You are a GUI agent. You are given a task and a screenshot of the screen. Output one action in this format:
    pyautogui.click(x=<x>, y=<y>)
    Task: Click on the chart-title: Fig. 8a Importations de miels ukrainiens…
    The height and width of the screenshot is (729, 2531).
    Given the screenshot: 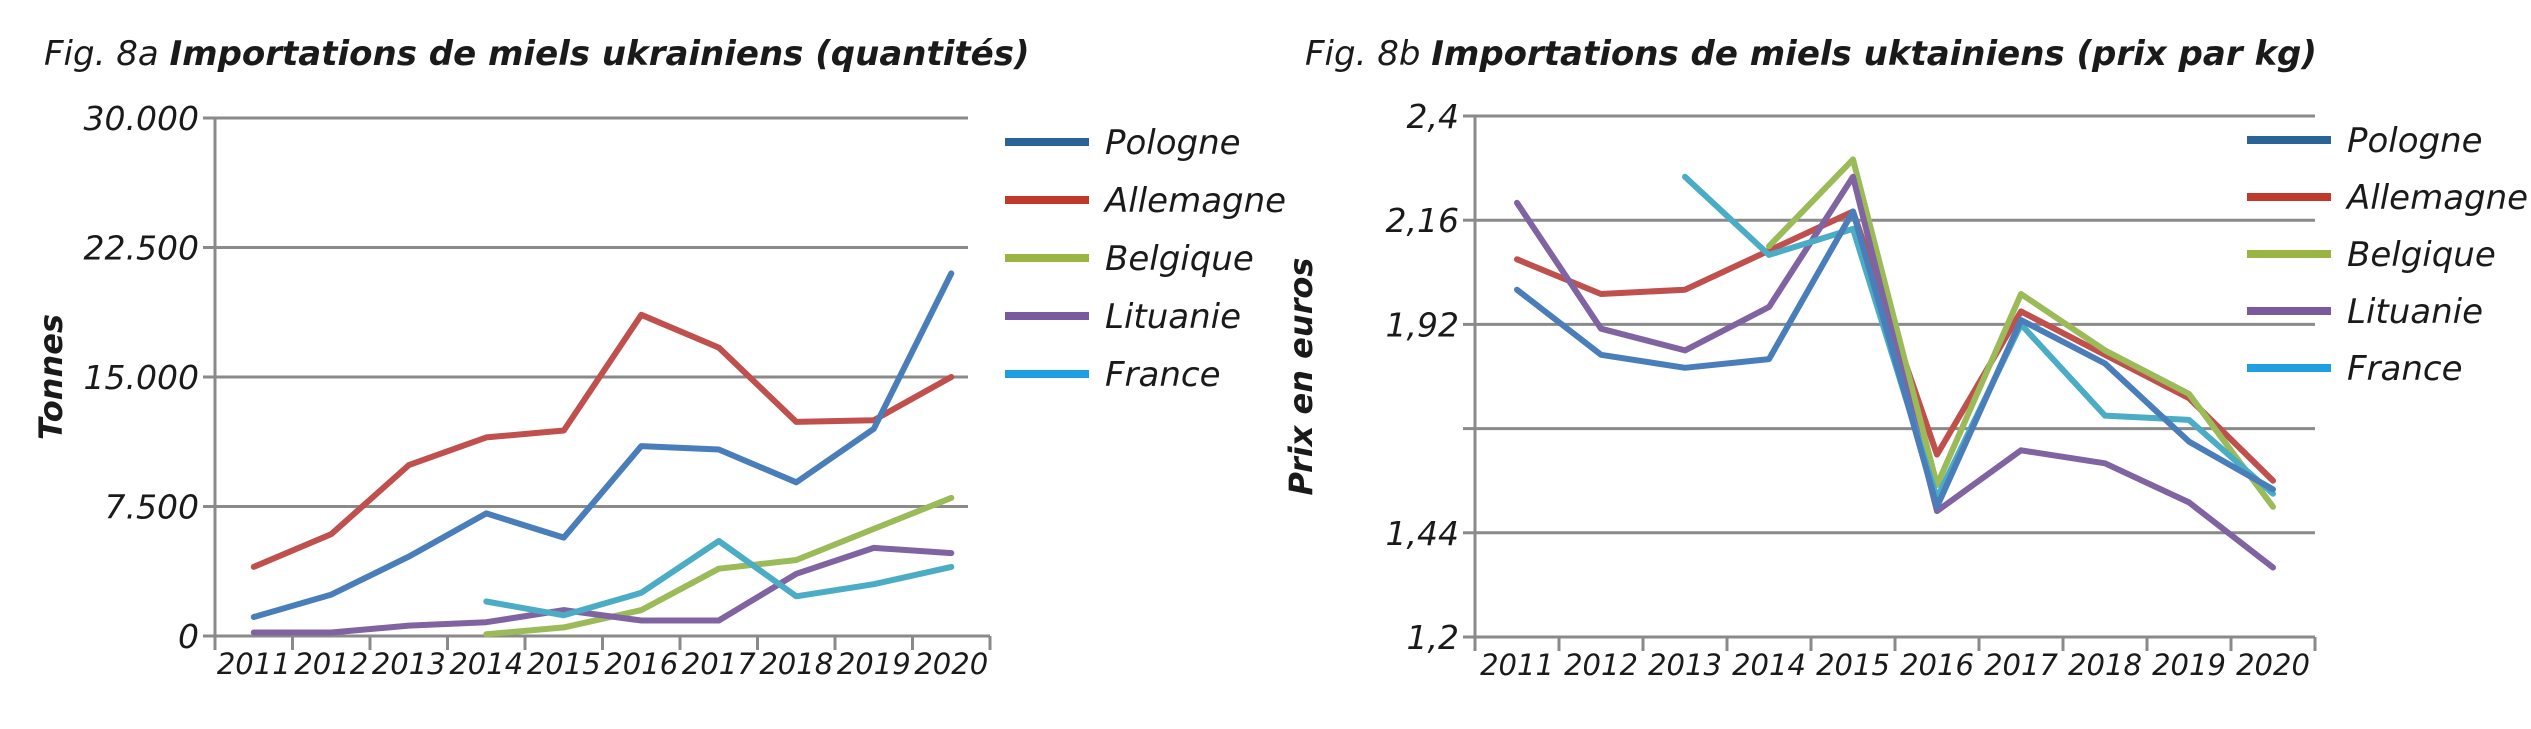 What is the action you would take?
    pyautogui.click(x=536, y=54)
    